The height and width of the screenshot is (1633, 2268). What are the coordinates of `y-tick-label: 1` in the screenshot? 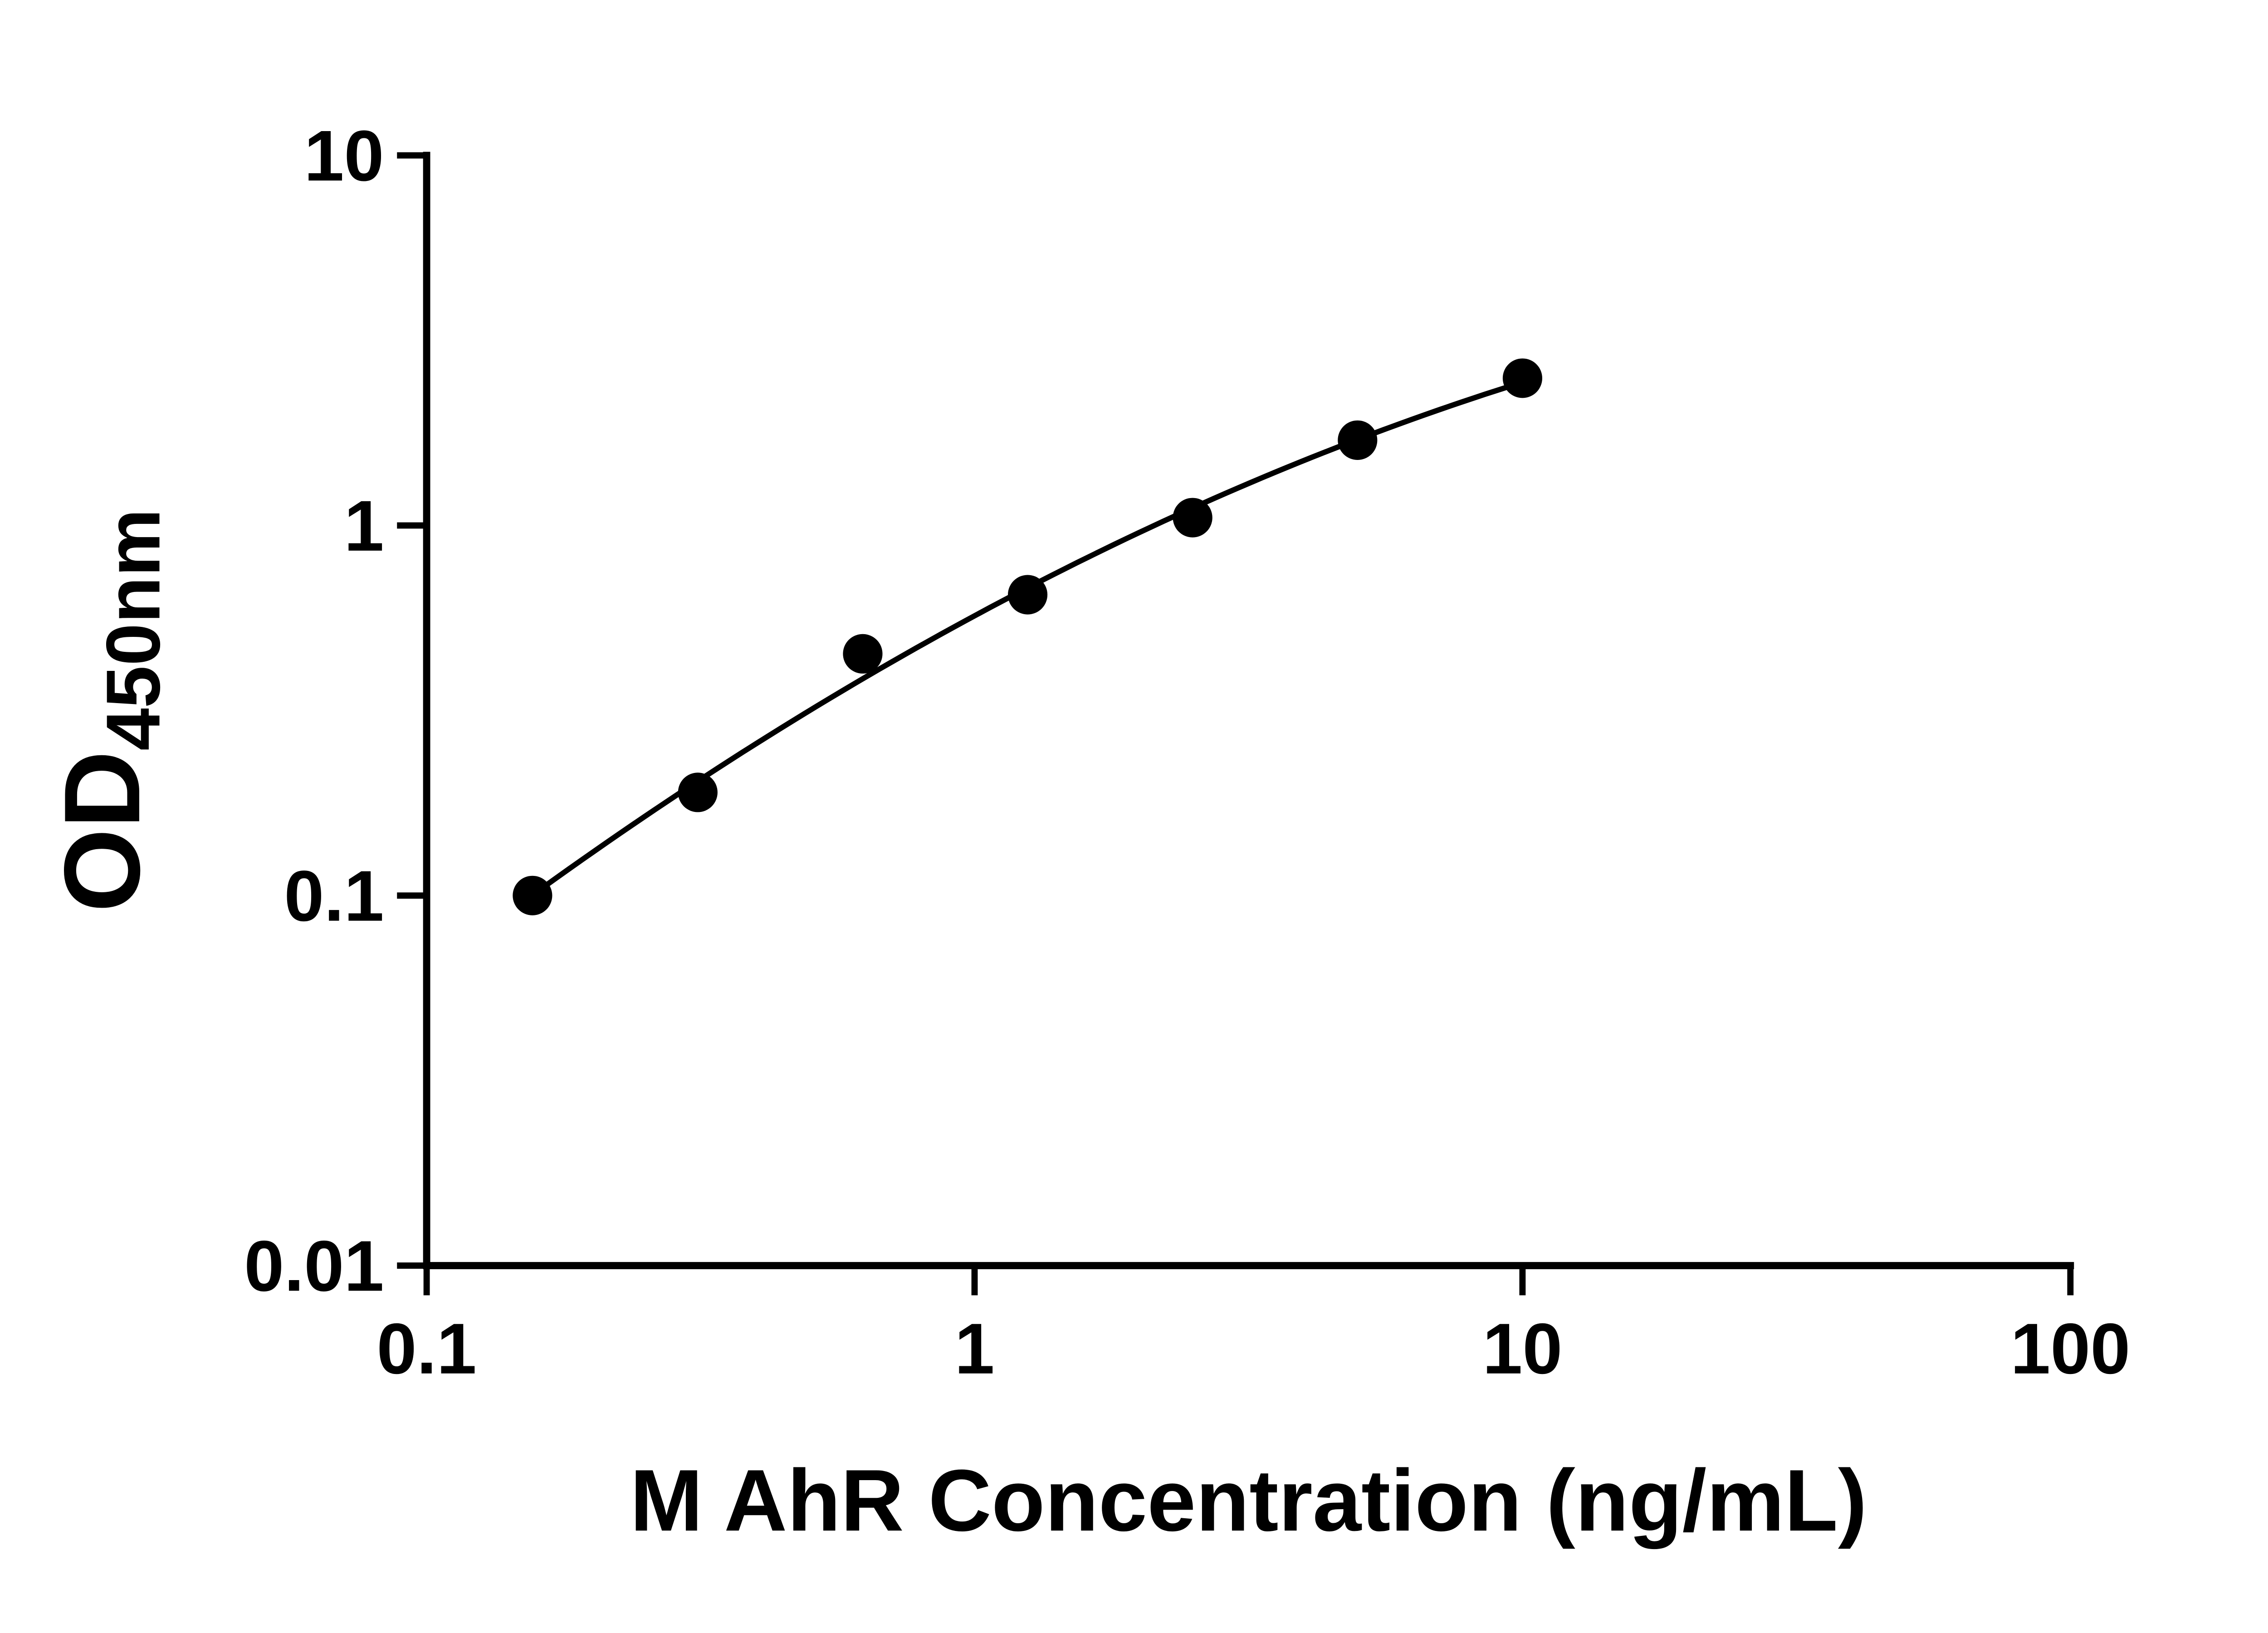 It's located at (364, 526).